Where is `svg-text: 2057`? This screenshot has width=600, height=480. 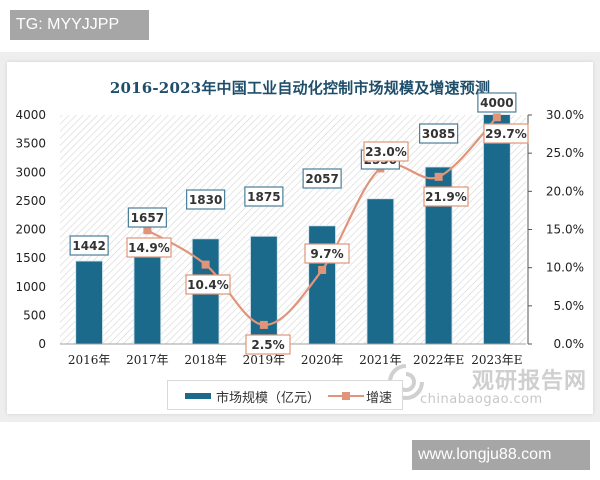 svg-text: 2057 is located at coordinates (321, 179).